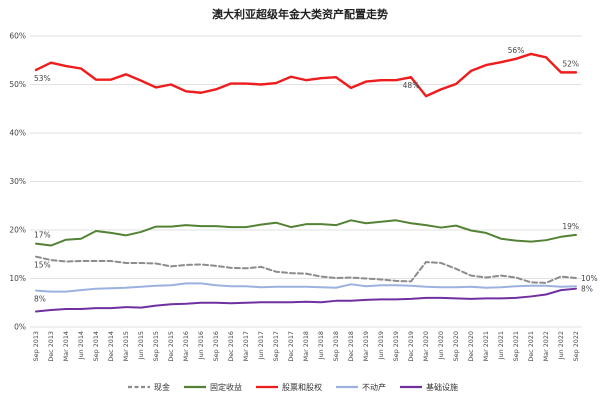  Describe the element at coordinates (17, 84) in the screenshot. I see `y-tick-label: 50%` at that location.